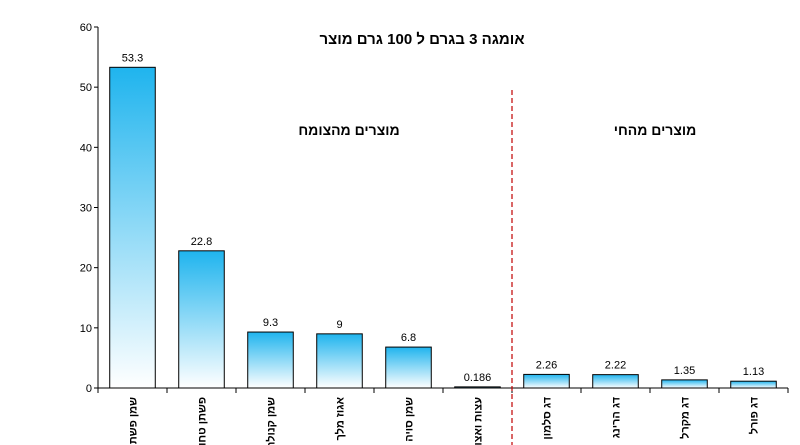  I want to click on y-tick-label: 40, so click(86, 148).